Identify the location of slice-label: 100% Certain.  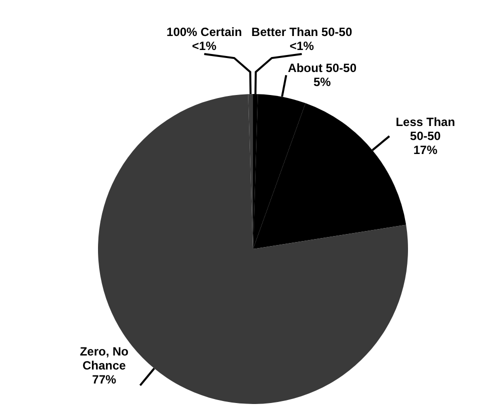
(204, 32).